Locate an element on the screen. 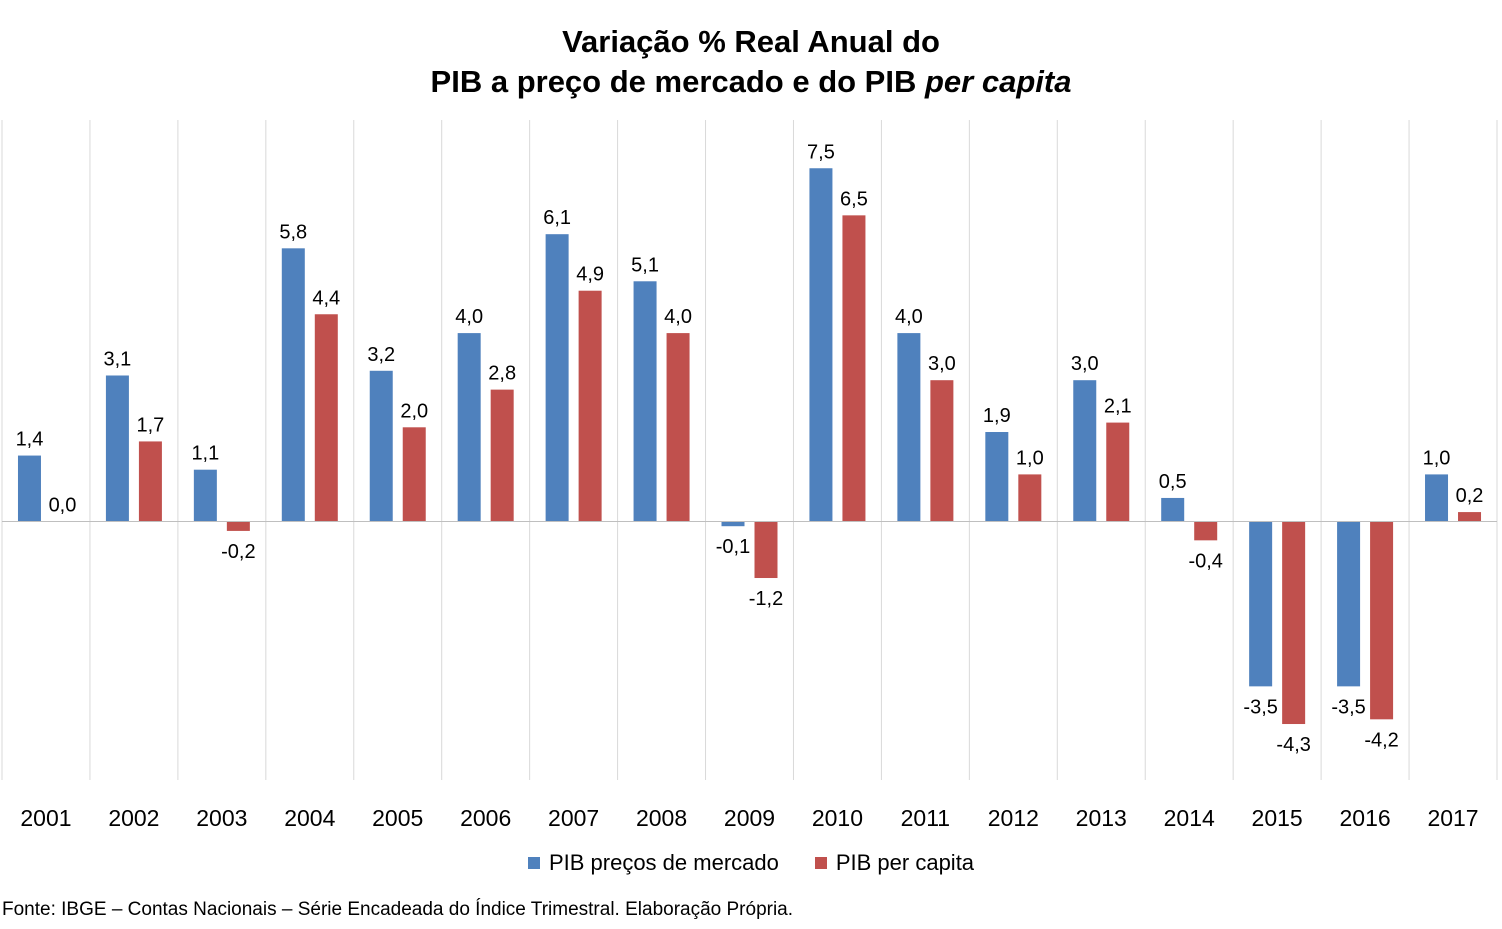 The height and width of the screenshot is (929, 1502). bar-pib-per-capita-2015 is located at coordinates (1294, 623).